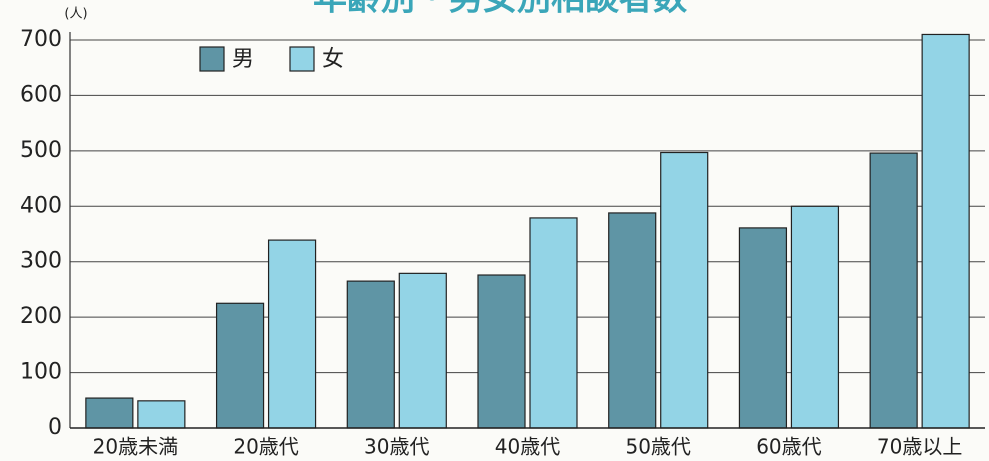 The image size is (989, 461). I want to click on legend-label: 女, so click(333, 59).